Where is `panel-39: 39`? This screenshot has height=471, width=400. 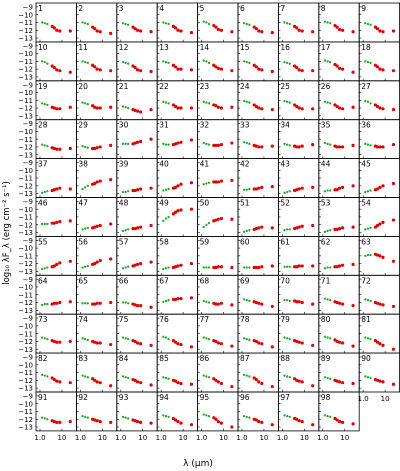 panel-39: 39 is located at coordinates (137, 178).